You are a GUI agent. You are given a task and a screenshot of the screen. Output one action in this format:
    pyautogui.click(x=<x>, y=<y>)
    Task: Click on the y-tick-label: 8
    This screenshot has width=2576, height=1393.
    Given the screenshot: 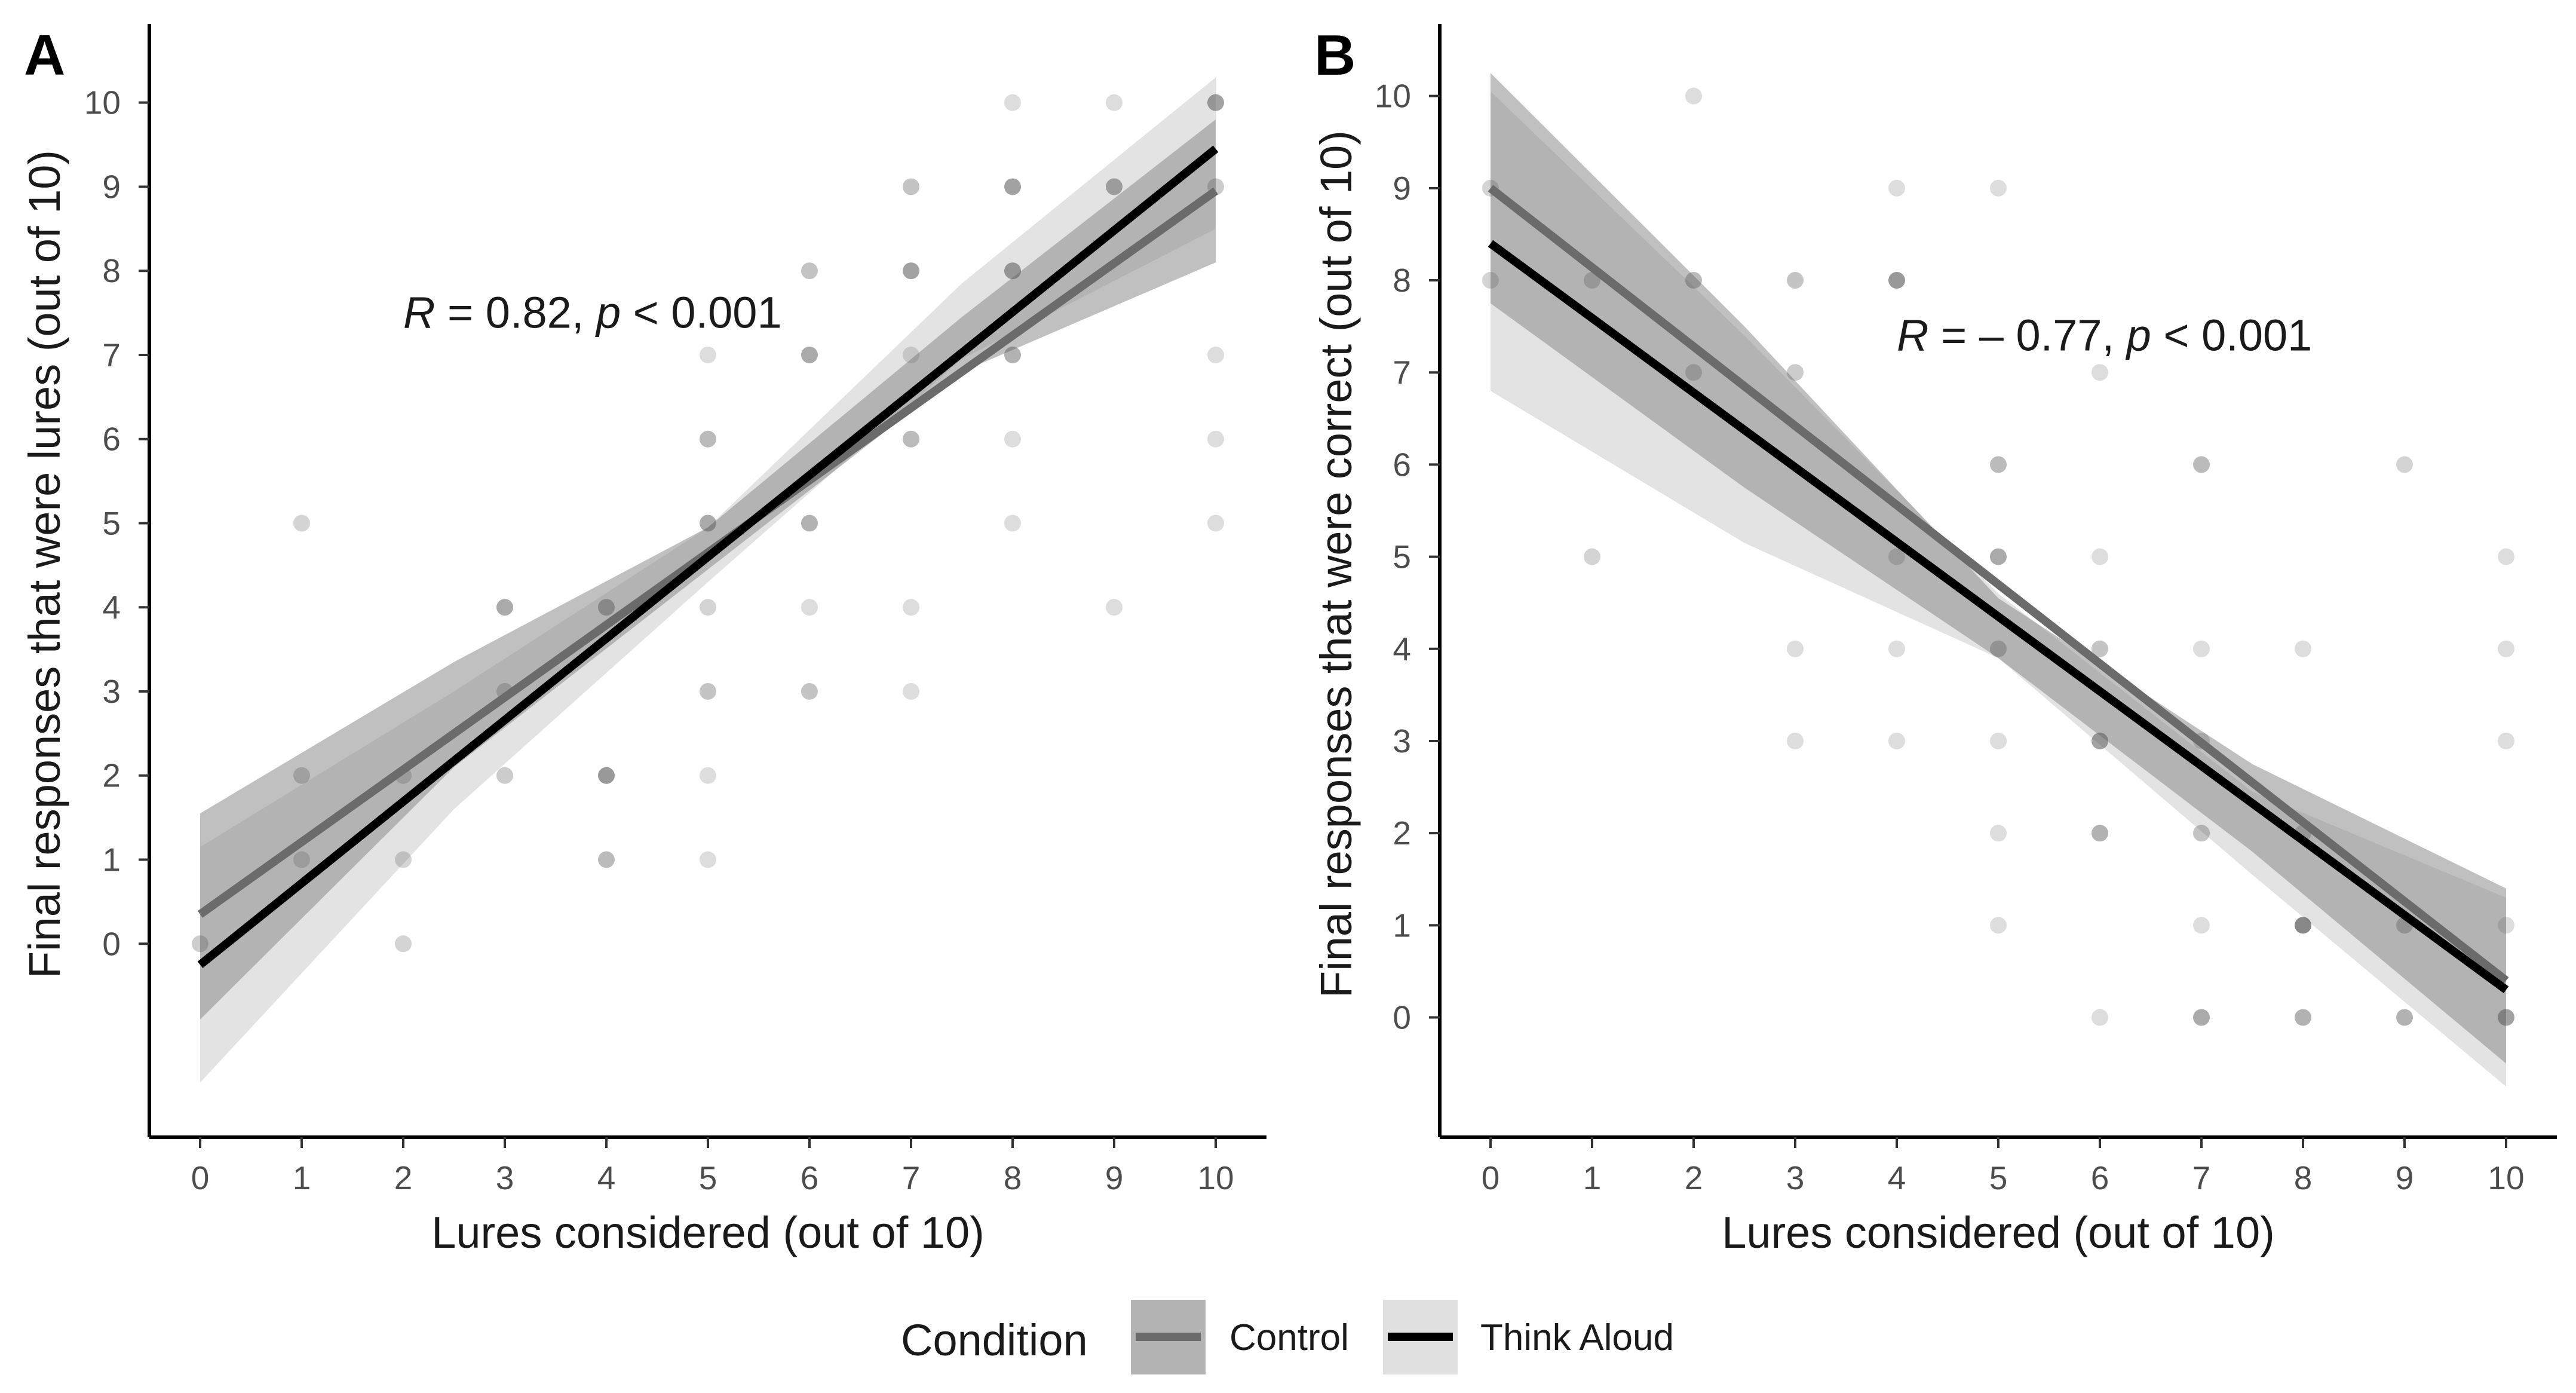 What is the action you would take?
    pyautogui.click(x=111, y=270)
    